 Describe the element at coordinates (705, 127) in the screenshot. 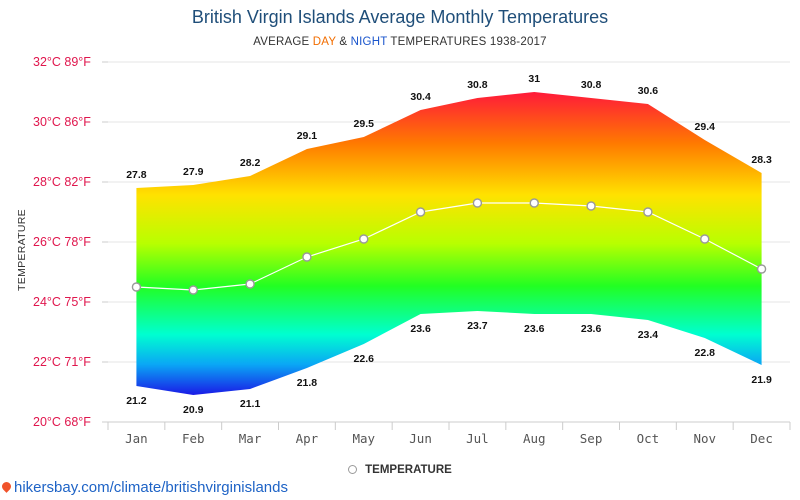

I see `day-temp-label: 29.4` at that location.